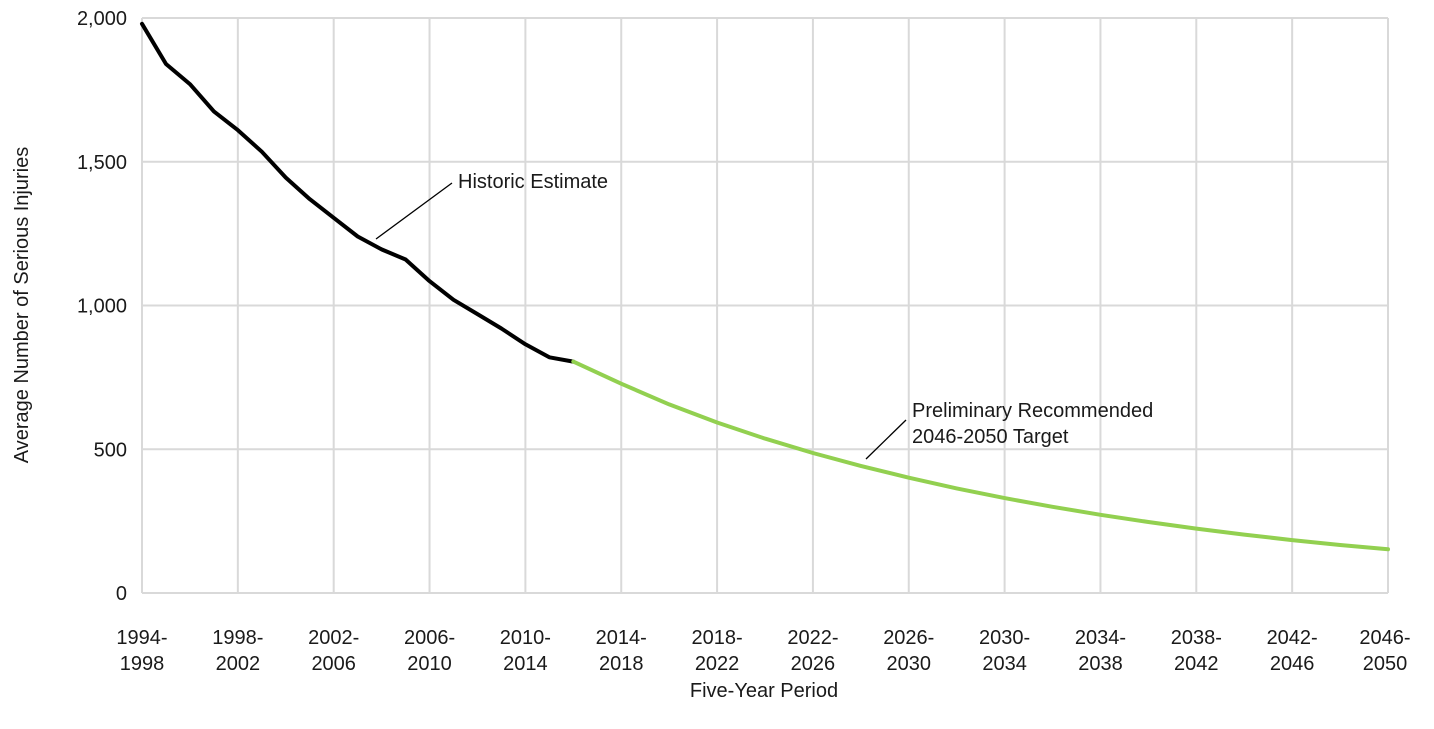  Describe the element at coordinates (1100, 651) in the screenshot. I see `x-tick-label: 2034-2038` at that location.